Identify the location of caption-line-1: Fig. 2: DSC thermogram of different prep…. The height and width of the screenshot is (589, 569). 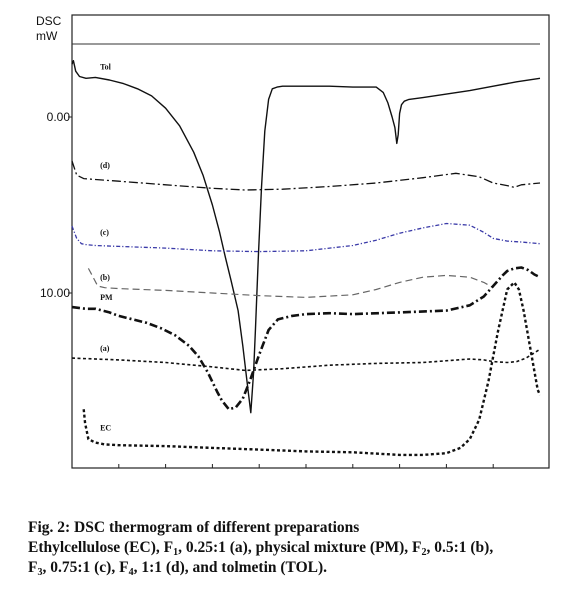
(194, 527).